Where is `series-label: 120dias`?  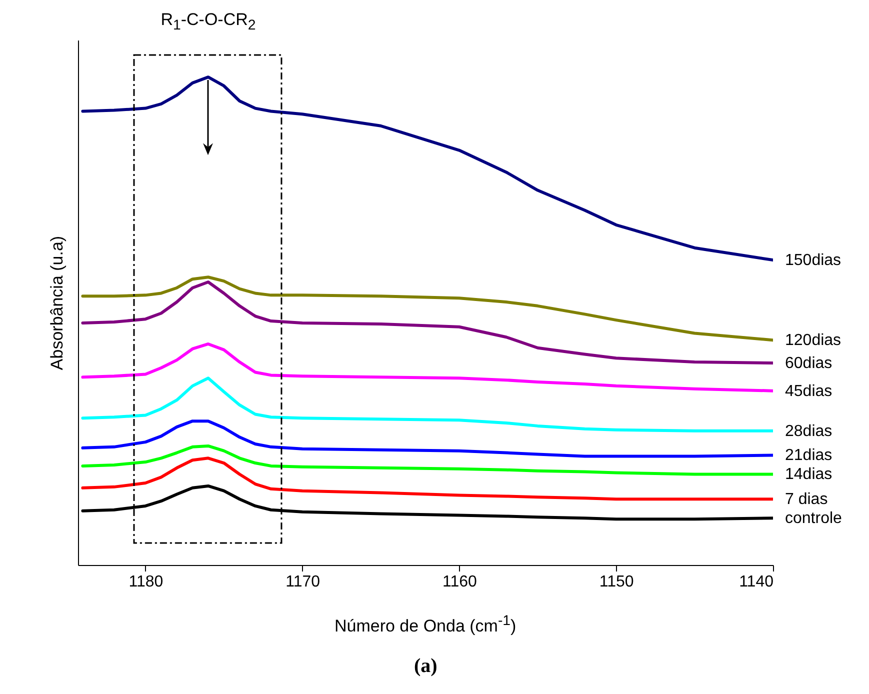 series-label: 120dias is located at coordinates (813, 341).